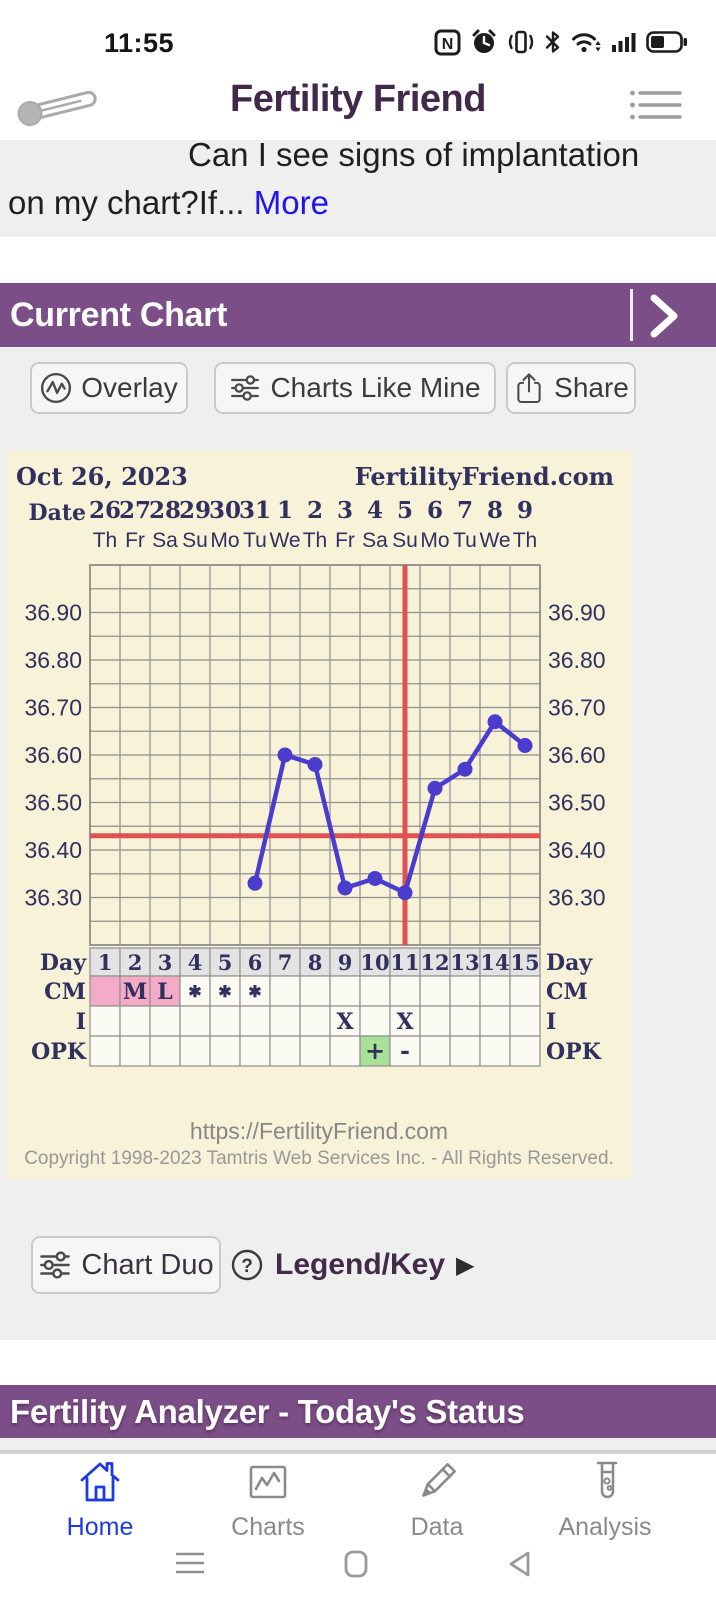  I want to click on expand-arrow-icon: ▶, so click(465, 1265).